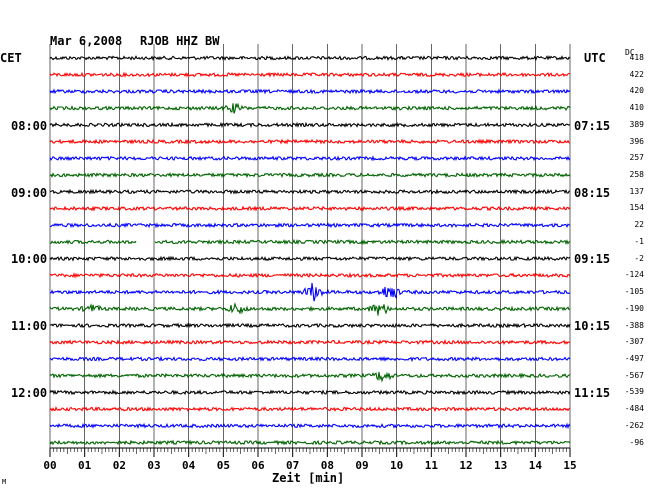 The width and height of the screenshot is (650, 494). What do you see at coordinates (634, 409) in the screenshot?
I see `dc-value-label: -484` at bounding box center [634, 409].